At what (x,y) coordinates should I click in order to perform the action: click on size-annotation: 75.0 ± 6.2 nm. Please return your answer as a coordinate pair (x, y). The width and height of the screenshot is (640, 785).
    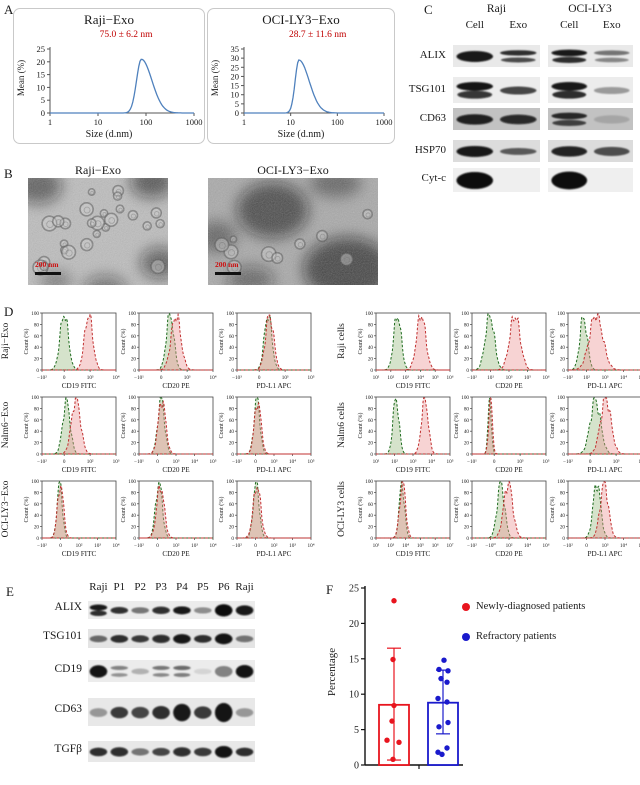
    Looking at the image, I should click on (126, 35).